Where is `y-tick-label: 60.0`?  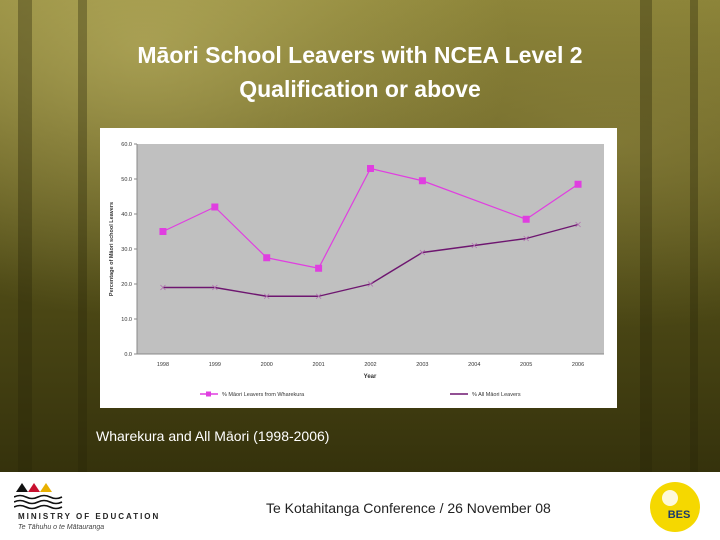
y-tick-label: 60.0 is located at coordinates (126, 145).